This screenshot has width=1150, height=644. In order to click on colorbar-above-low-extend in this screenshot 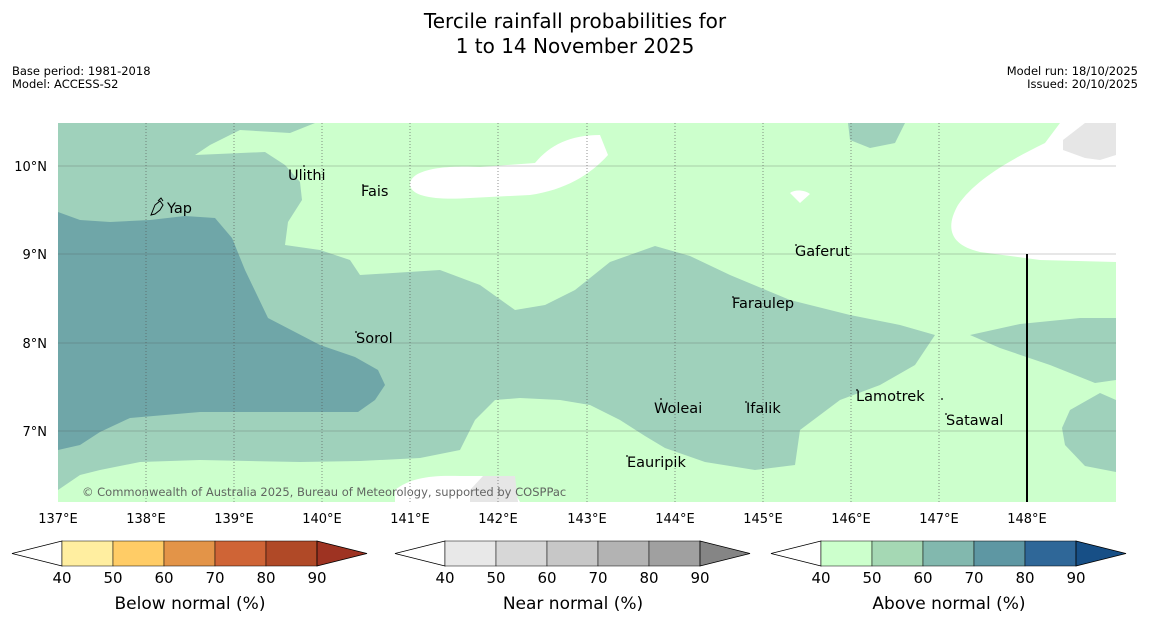, I will do `click(796, 553)`.